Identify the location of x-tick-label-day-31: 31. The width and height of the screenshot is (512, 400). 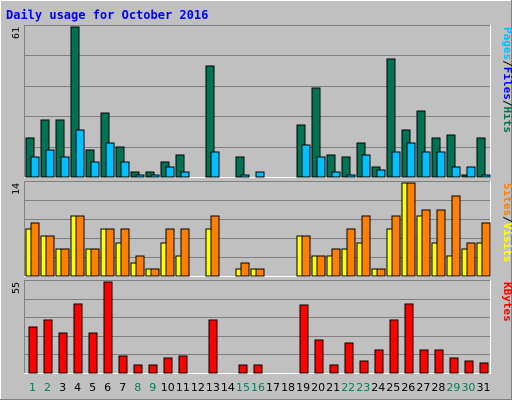
(483, 387).